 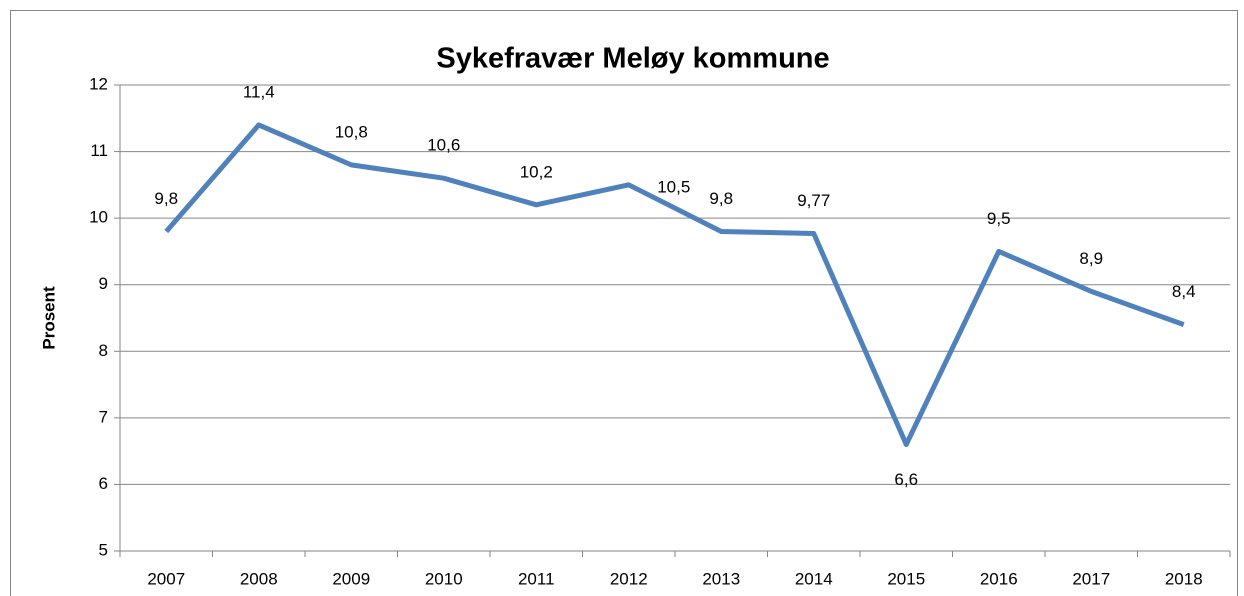 I want to click on x-tick-label: 2010, so click(x=444, y=578).